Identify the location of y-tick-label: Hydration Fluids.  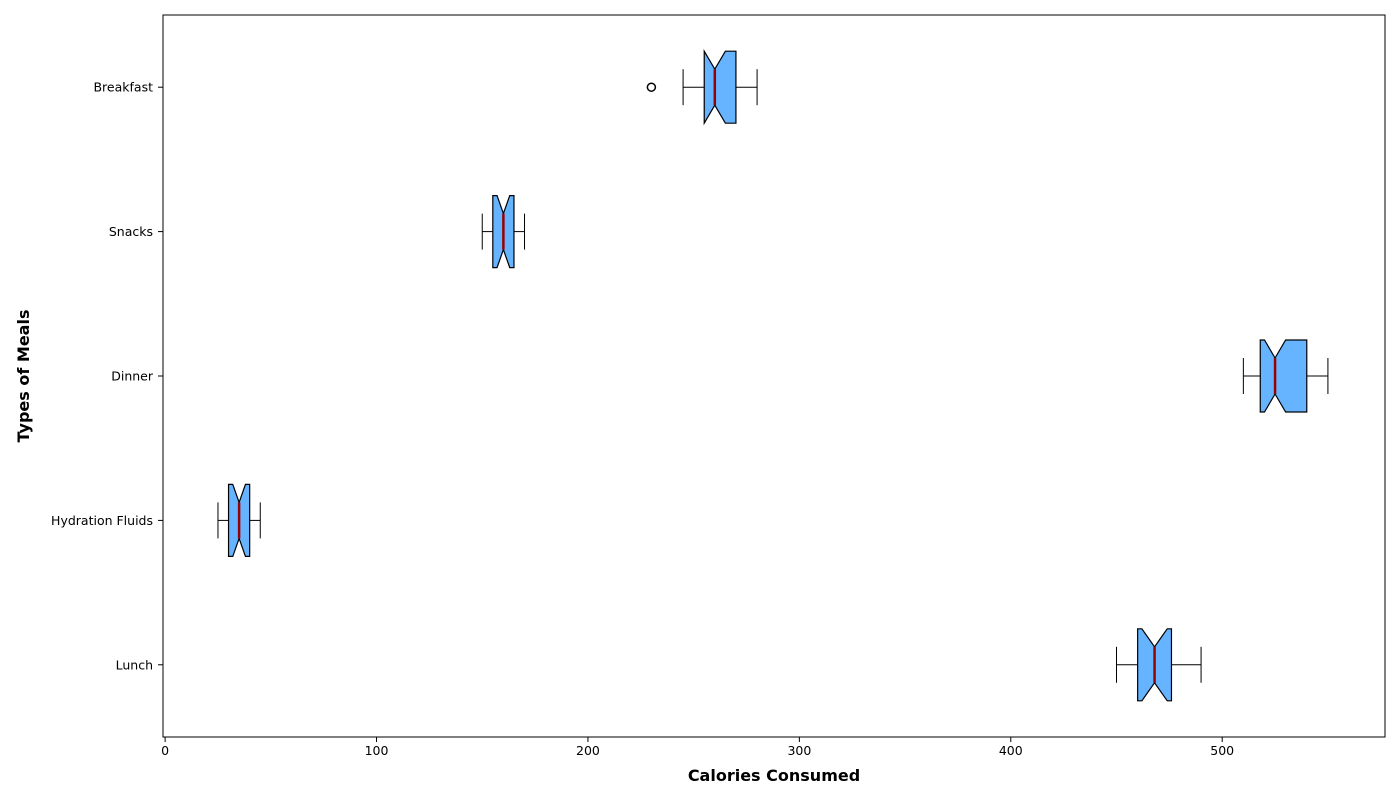
(102, 520).